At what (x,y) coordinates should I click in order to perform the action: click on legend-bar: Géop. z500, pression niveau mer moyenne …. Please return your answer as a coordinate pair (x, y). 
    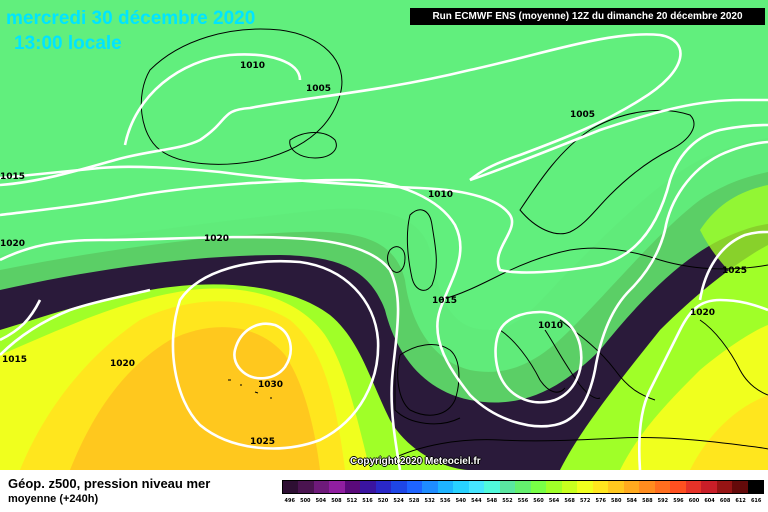
    Looking at the image, I should click on (384, 491).